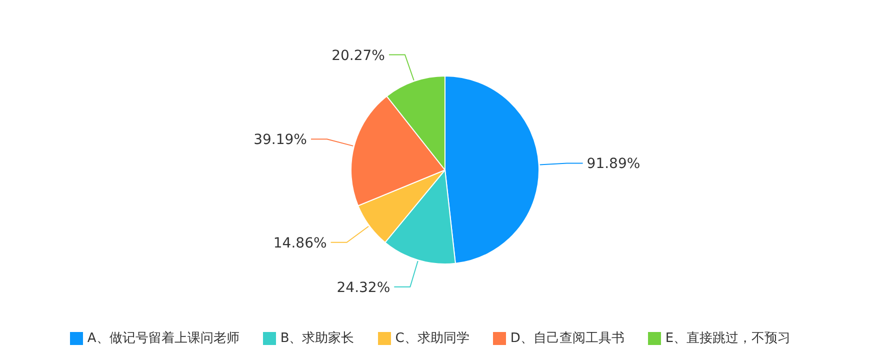 Image resolution: width=885 pixels, height=360 pixels. What do you see at coordinates (317, 338) in the screenshot?
I see `legend-label: B、求助家长` at bounding box center [317, 338].